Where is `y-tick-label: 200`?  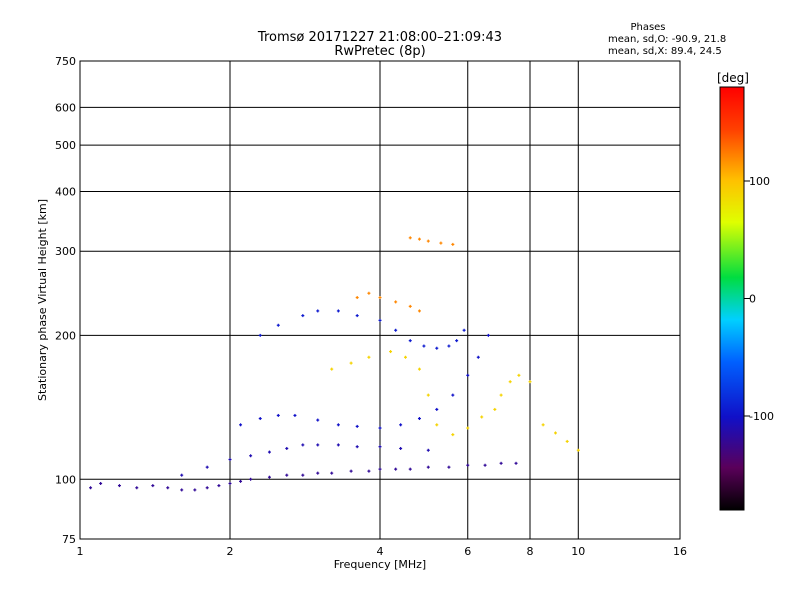 y-tick-label: 200 is located at coordinates (65, 335).